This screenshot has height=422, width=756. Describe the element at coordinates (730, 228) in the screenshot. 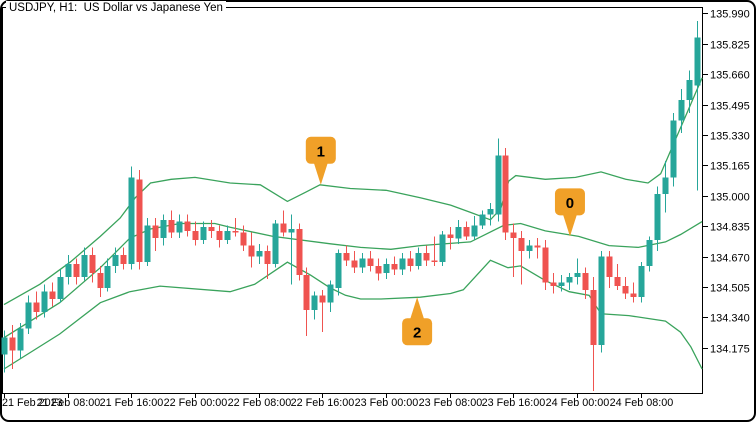

I see `price-tick-label: 134.835` at that location.